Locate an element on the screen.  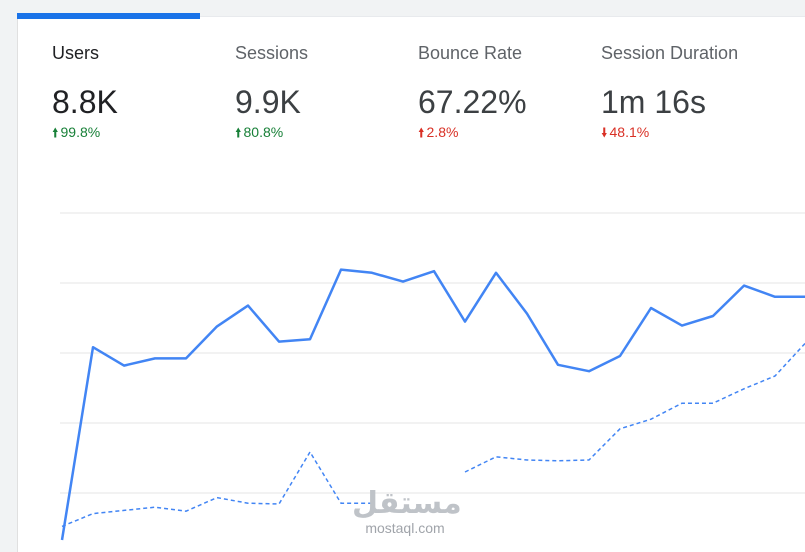
metric-change: 🠙 99.8% is located at coordinates (85, 132).